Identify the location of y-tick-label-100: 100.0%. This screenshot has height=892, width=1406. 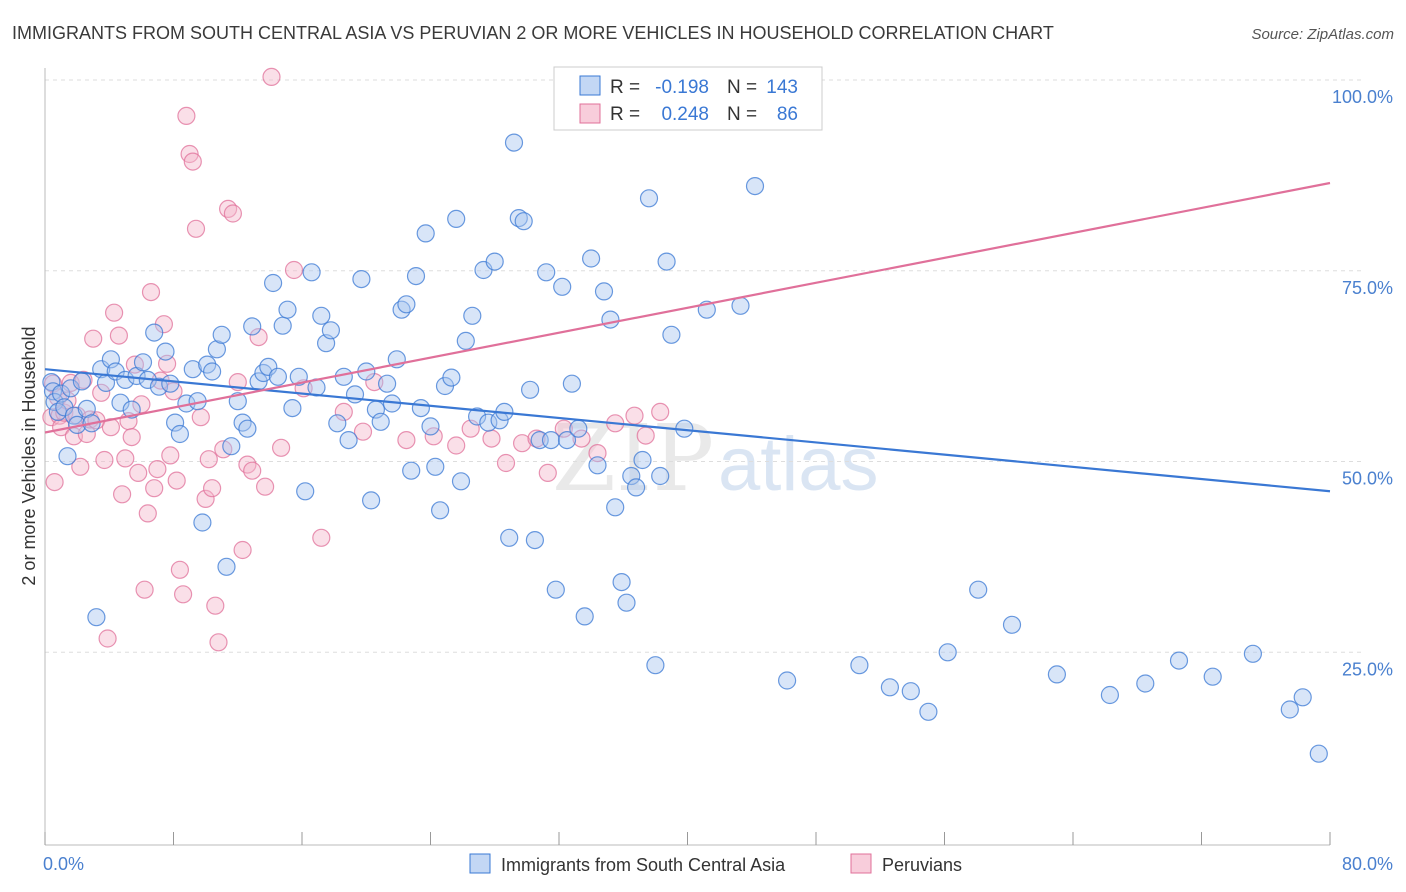
(1362, 97).